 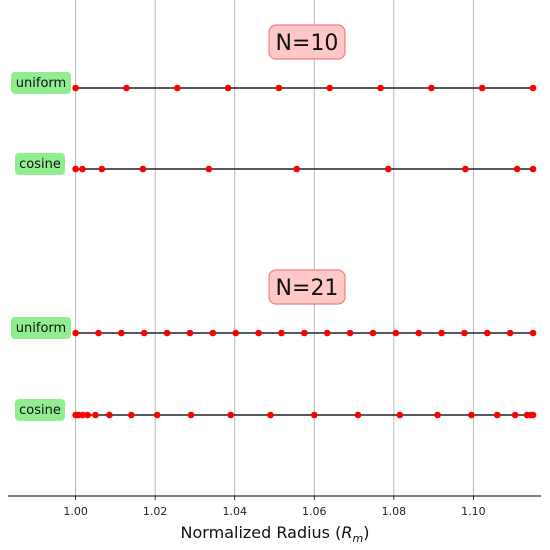 I want to click on x-tick-label: 1.02, so click(x=155, y=511).